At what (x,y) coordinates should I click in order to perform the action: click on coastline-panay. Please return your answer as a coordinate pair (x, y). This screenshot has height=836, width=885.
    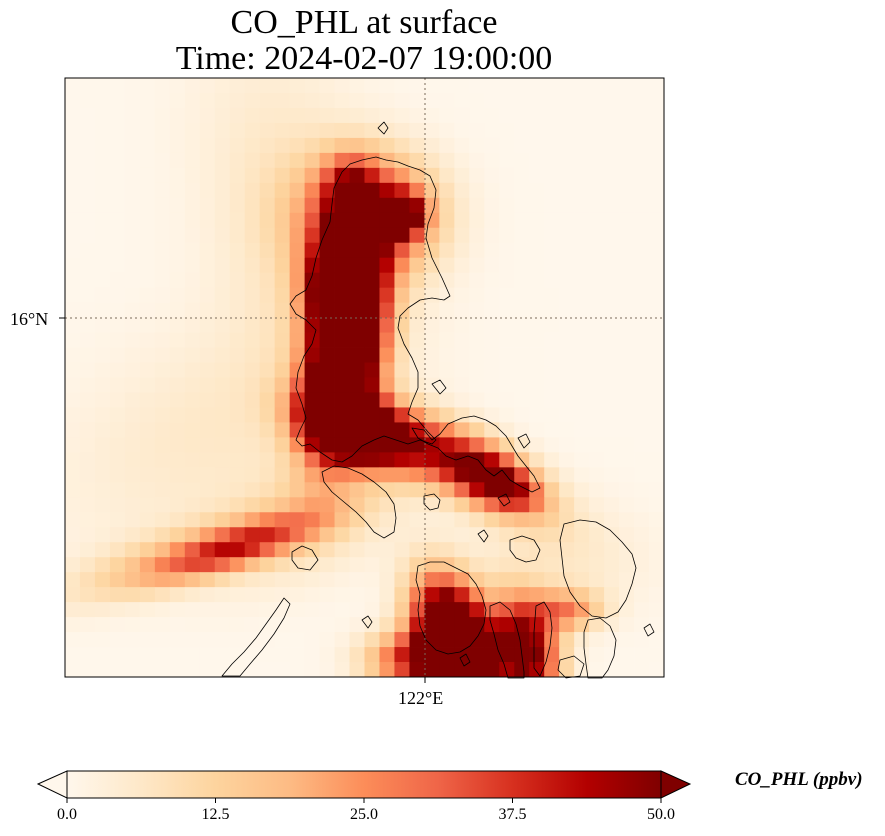
    Looking at the image, I should click on (451, 608).